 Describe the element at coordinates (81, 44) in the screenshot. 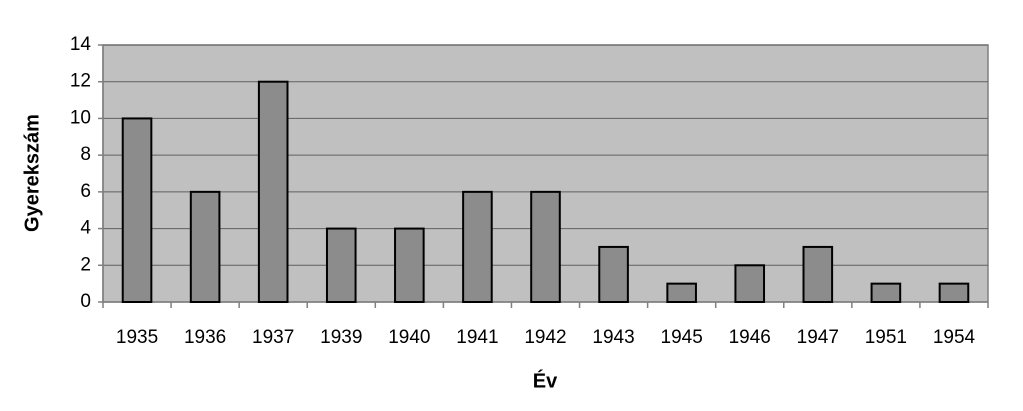

I see `y-tick-label: 14` at that location.